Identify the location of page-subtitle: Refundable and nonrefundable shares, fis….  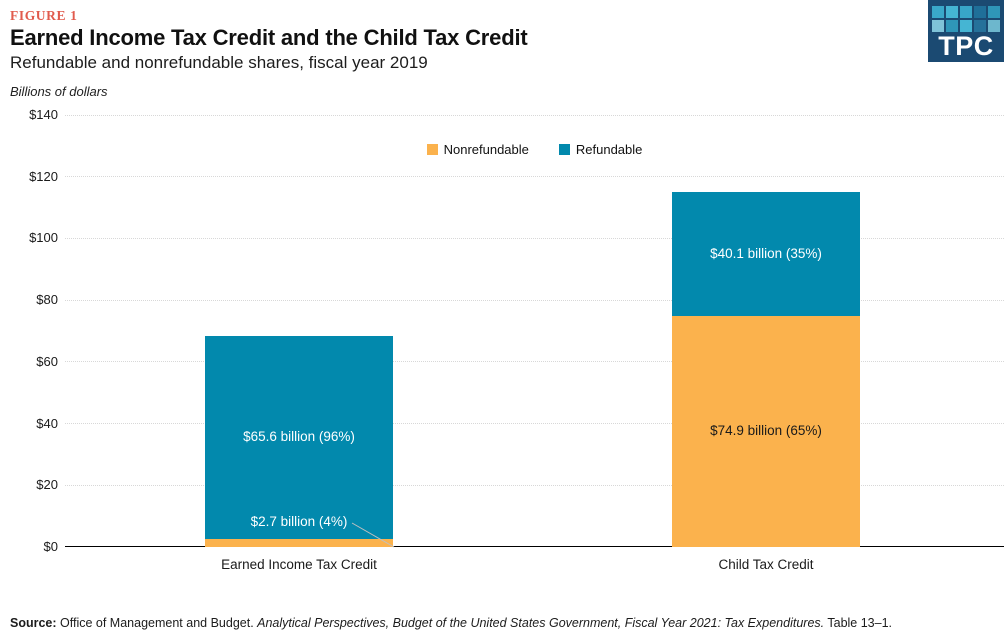
(219, 62).